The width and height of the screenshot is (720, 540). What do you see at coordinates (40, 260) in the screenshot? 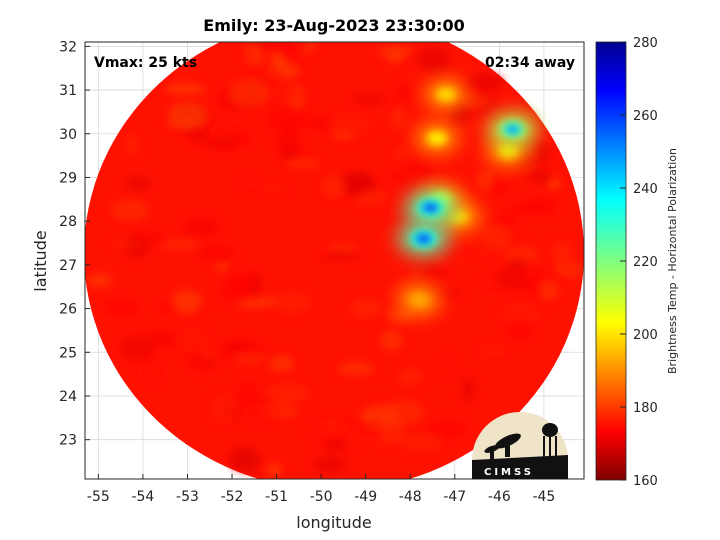
I see `y-axis-label: latitude` at bounding box center [40, 260].